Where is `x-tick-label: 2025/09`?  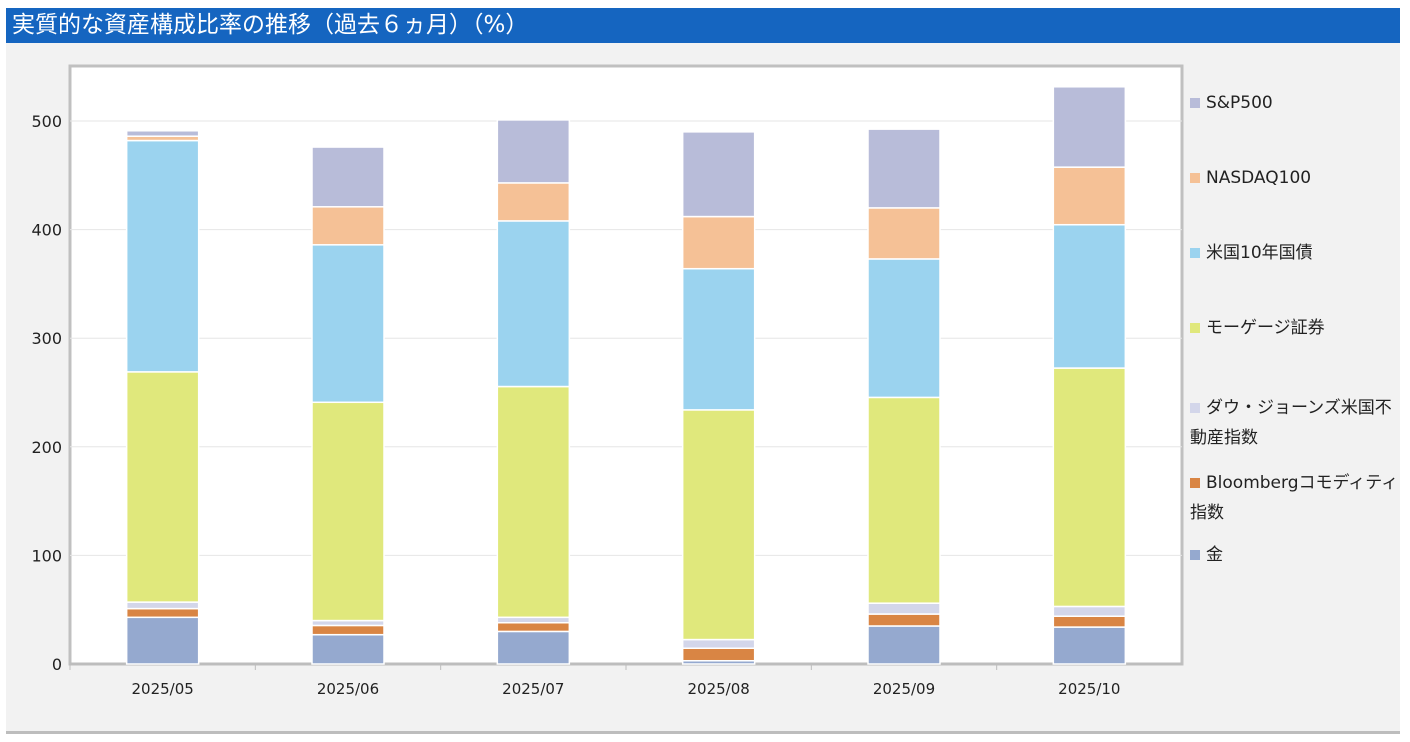
x-tick-label: 2025/09 is located at coordinates (904, 689).